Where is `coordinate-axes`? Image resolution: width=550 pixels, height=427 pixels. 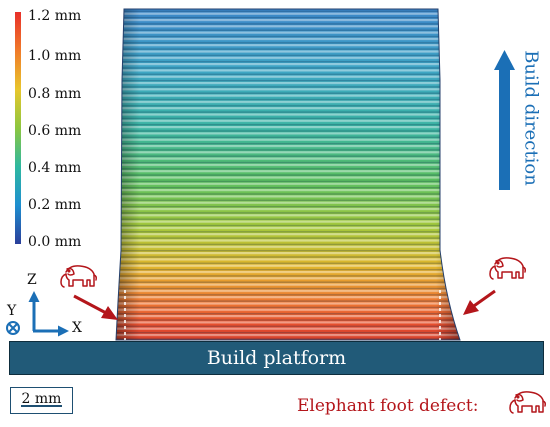 coordinate-axes is located at coordinates (37, 314).